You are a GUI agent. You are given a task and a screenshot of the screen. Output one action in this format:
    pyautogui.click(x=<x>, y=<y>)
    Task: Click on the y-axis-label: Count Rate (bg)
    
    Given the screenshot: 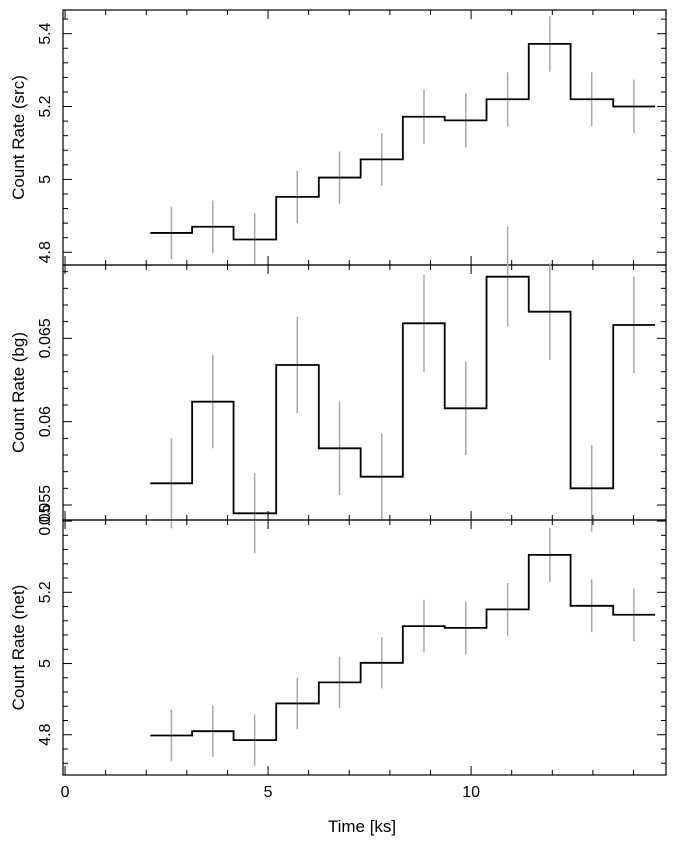 What is the action you would take?
    pyautogui.click(x=18, y=392)
    